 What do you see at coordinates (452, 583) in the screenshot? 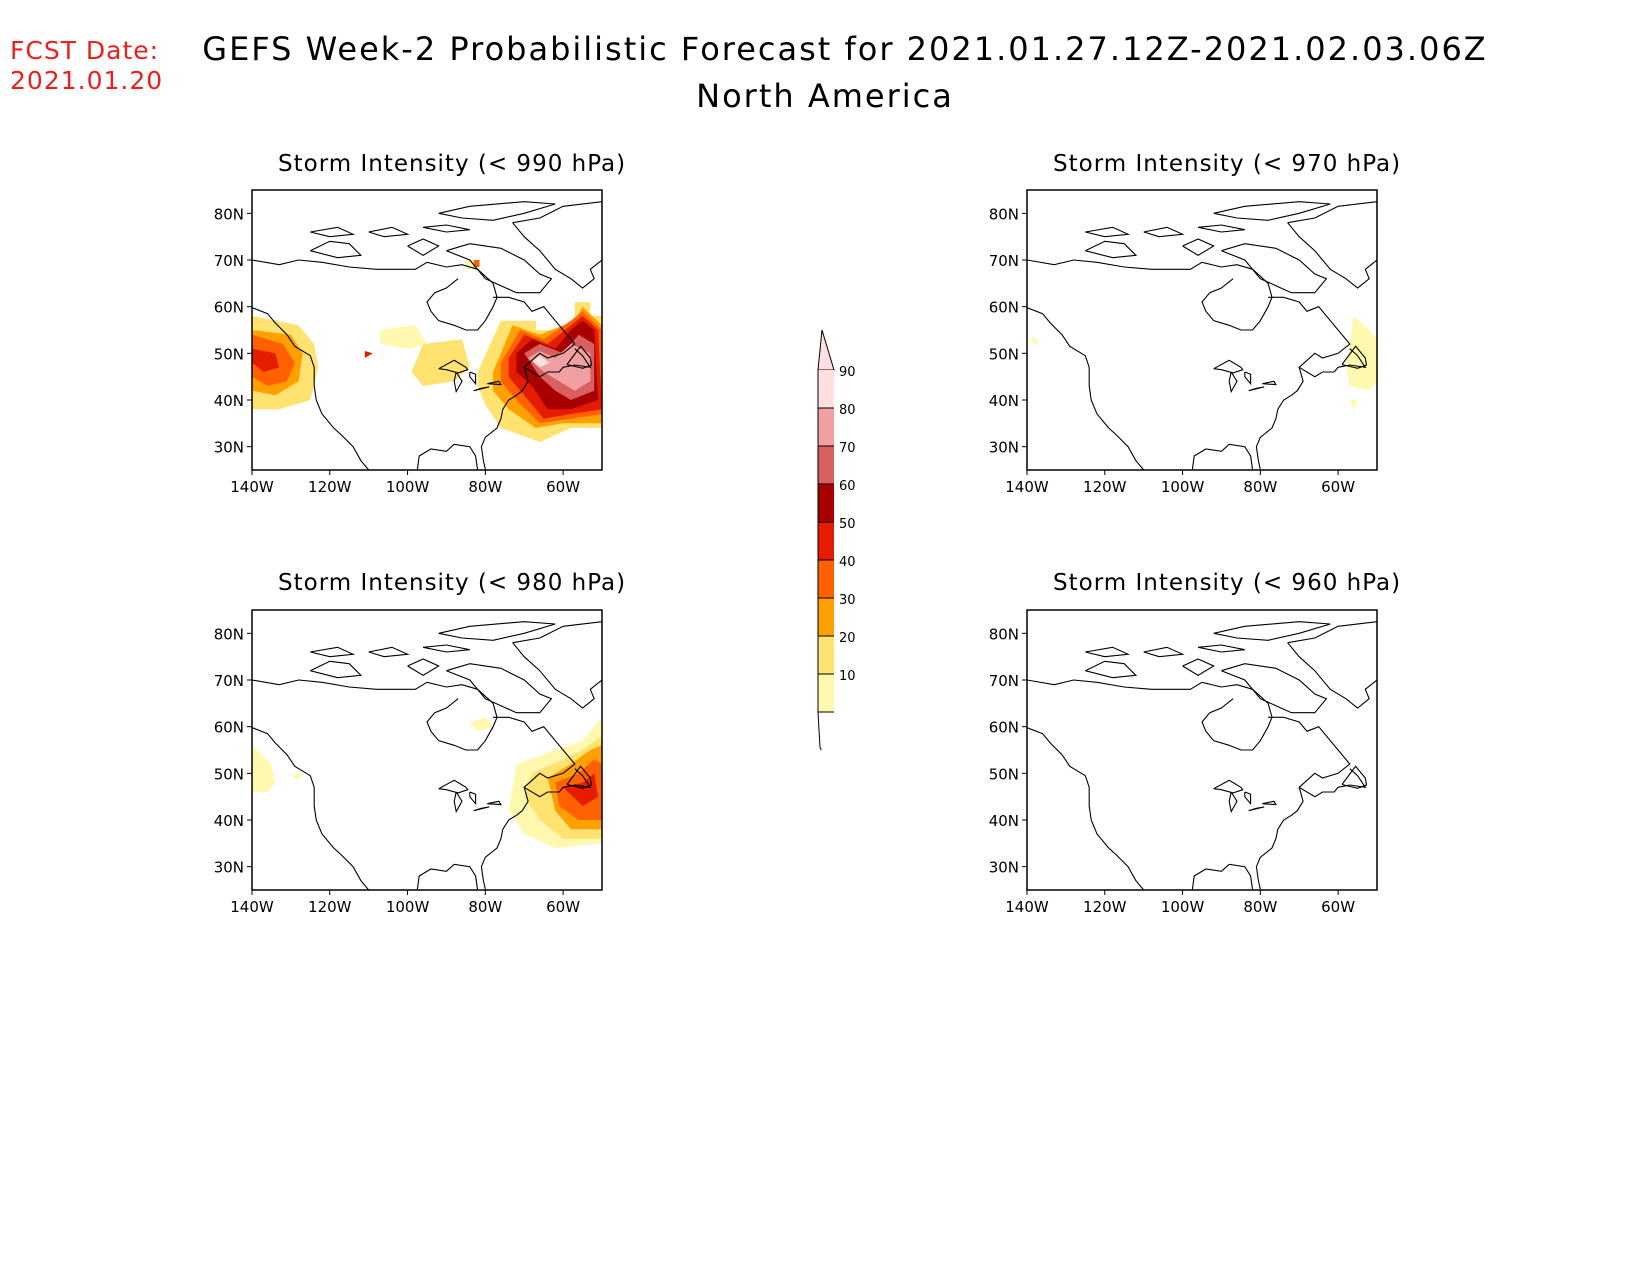
I see `panel-title: Storm Intensity (< 980 hPa)` at bounding box center [452, 583].